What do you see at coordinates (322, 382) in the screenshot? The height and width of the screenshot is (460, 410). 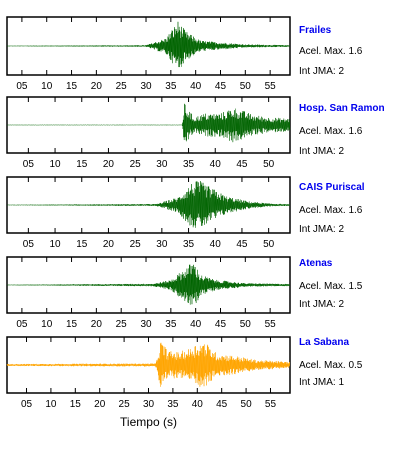 I see `jma-intensity-label: Int JMA: 1` at bounding box center [322, 382].